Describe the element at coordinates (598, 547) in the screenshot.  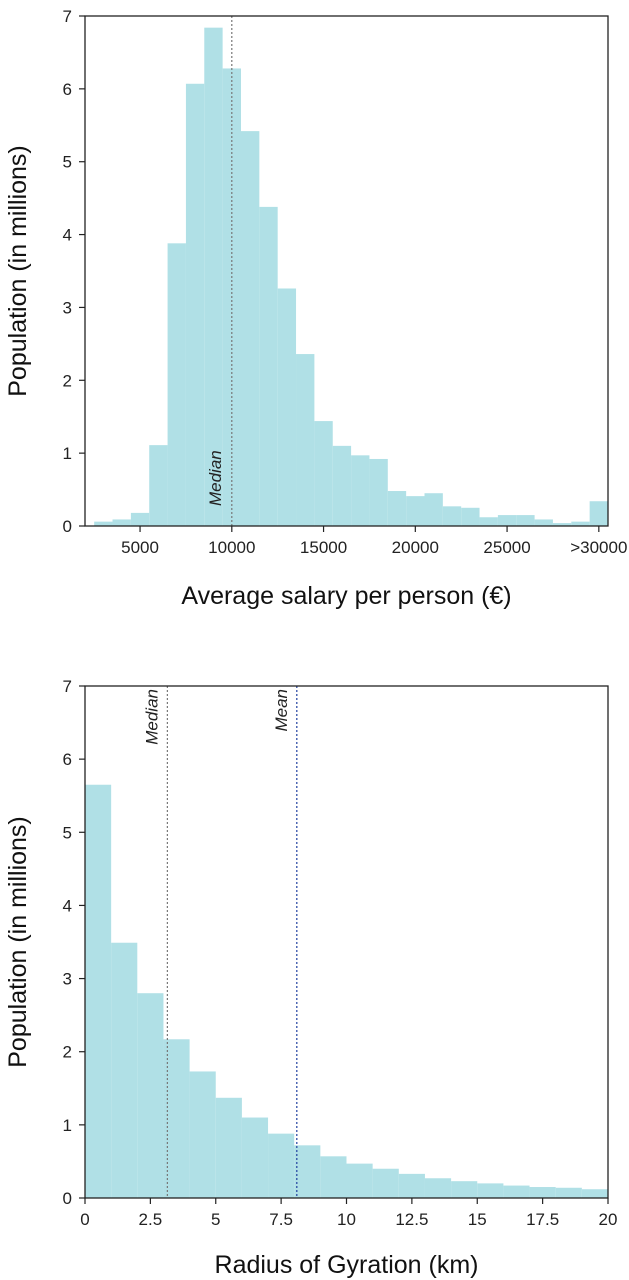
I see `x-tick-label: >30000` at that location.